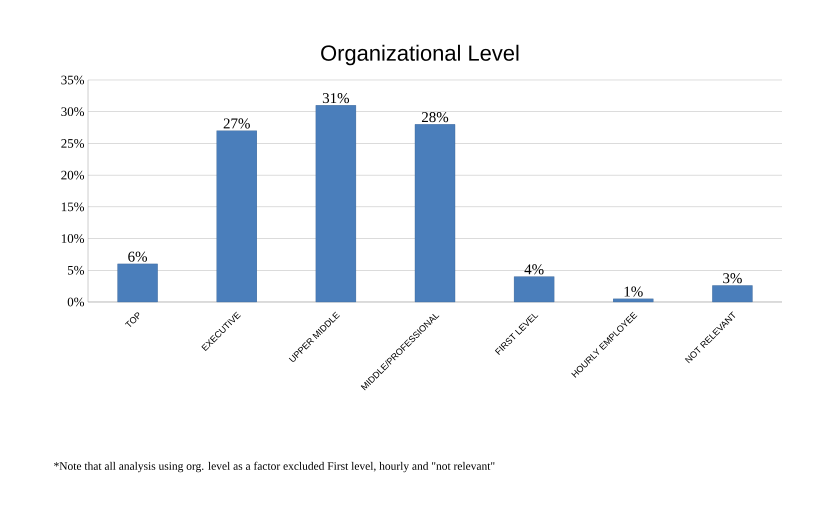  Describe the element at coordinates (237, 123) in the screenshot. I see `data-label: 27%` at that location.